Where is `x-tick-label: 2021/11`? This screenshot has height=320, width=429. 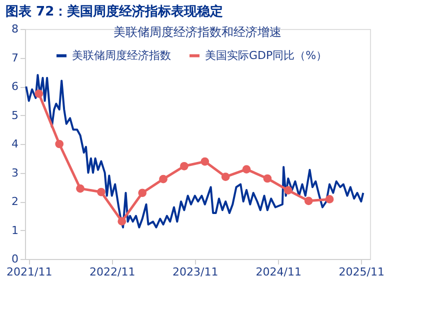
x-tick-label: 2021/11 is located at coordinates (29, 272).